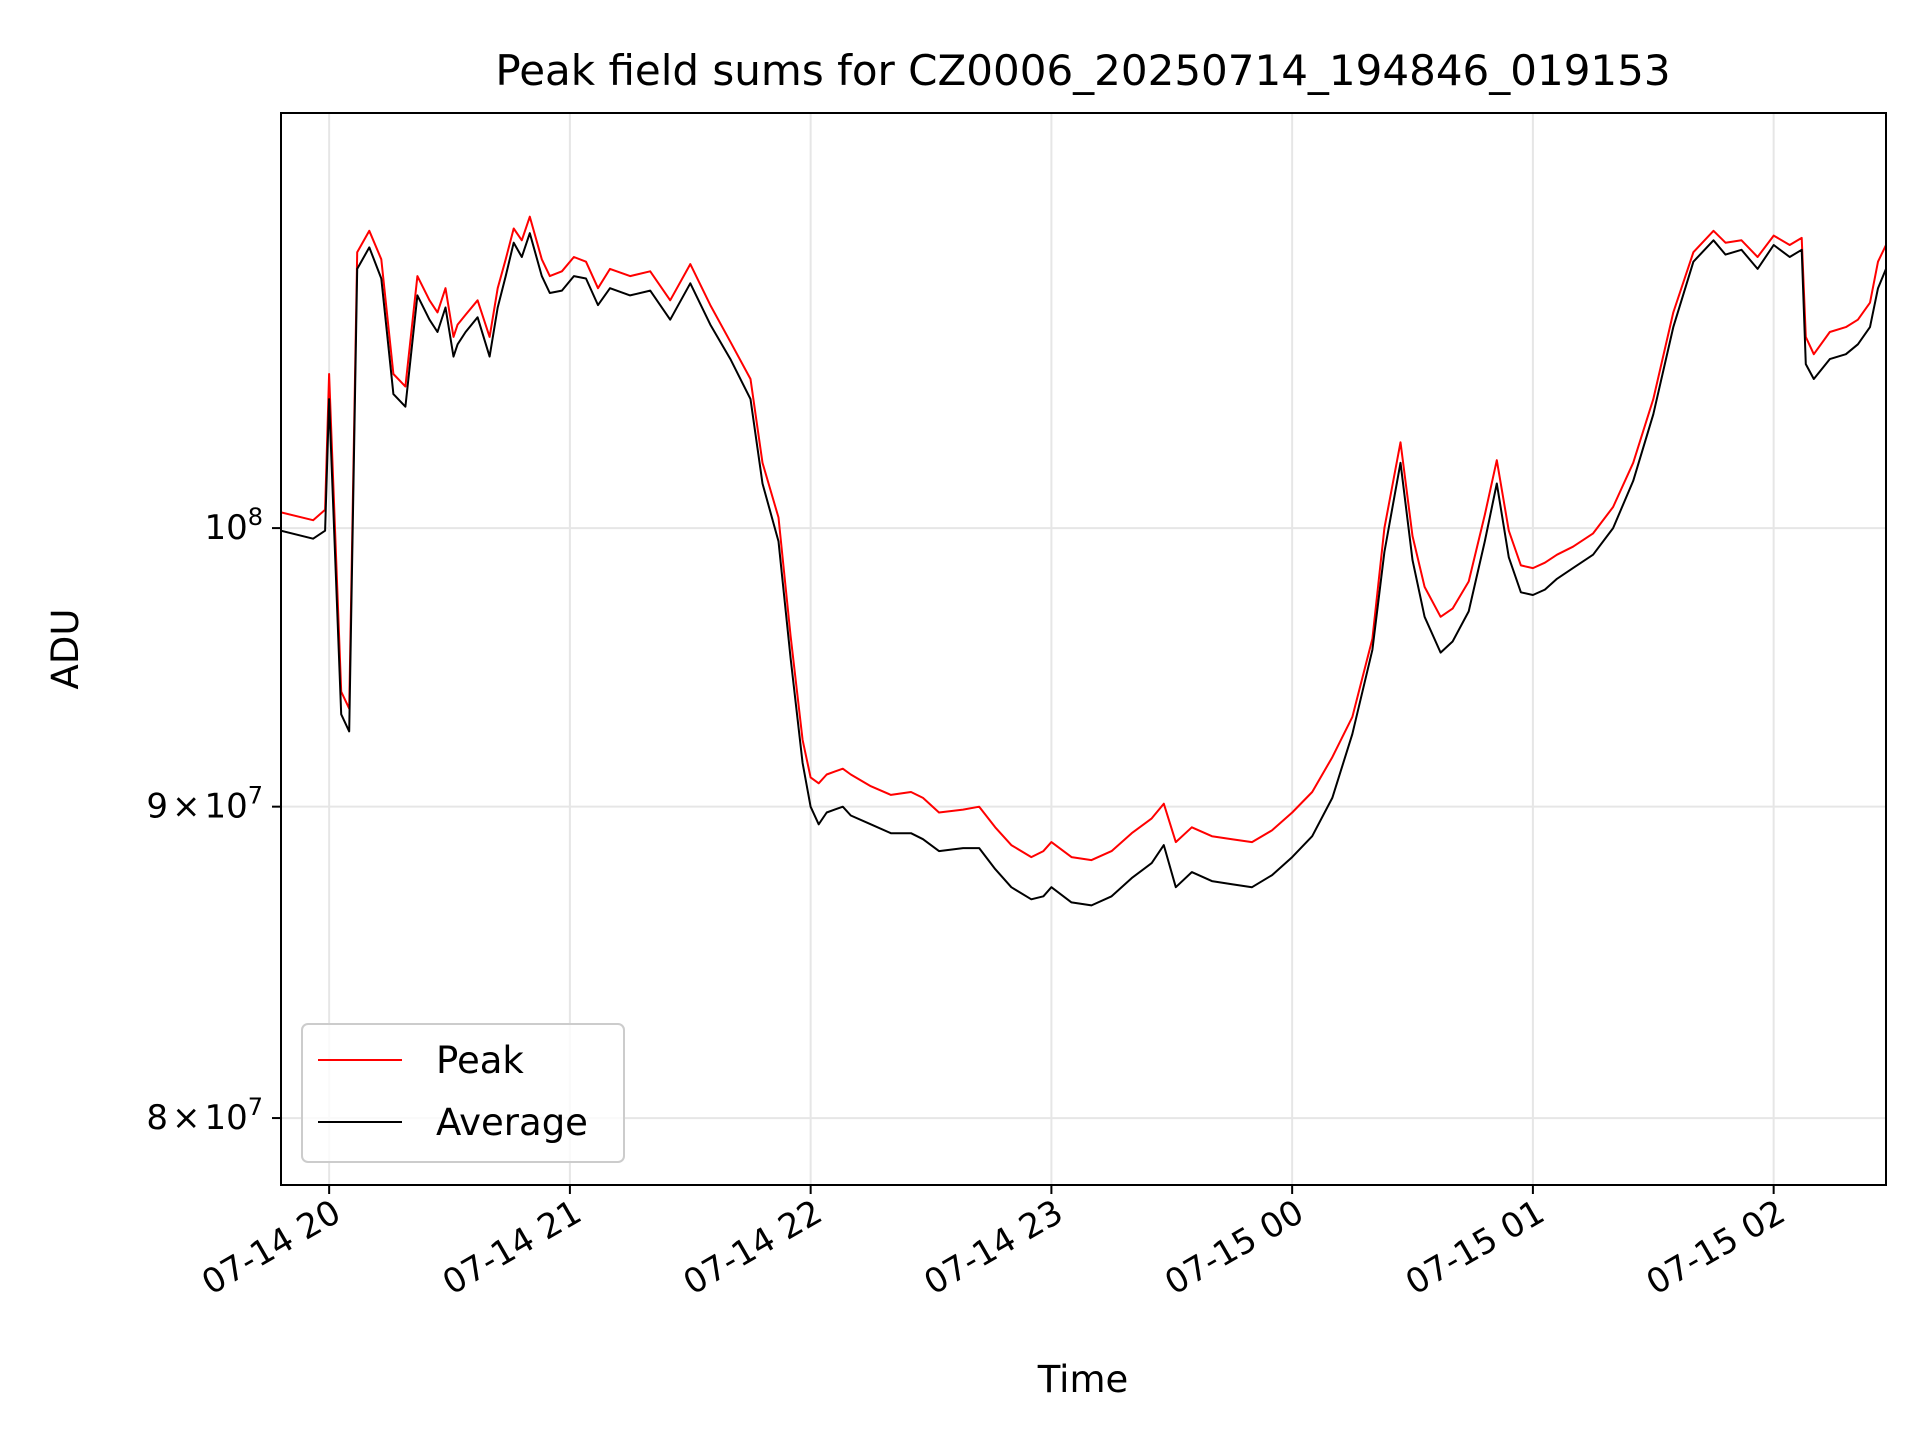 The image size is (1920, 1440). I want to click on y-tick-label: 9 × 10⁷, so click(204, 804).